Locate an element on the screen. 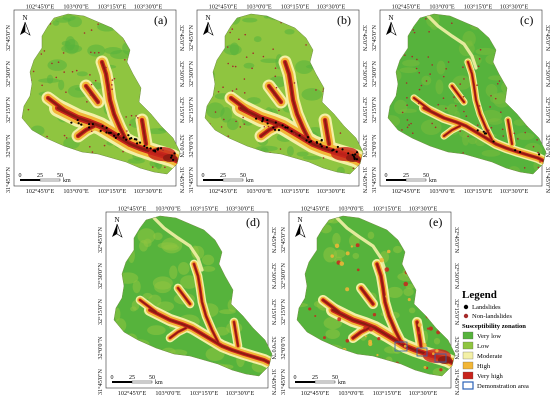  lat-label-right: 32°30'0"N is located at coordinates (456, 276).